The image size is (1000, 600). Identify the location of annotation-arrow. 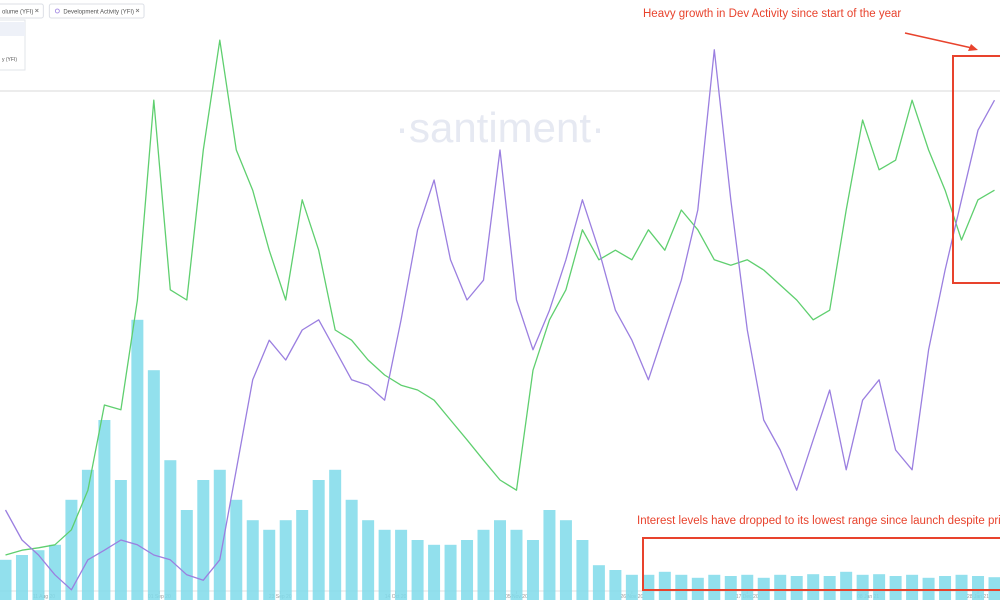
(938, 40).